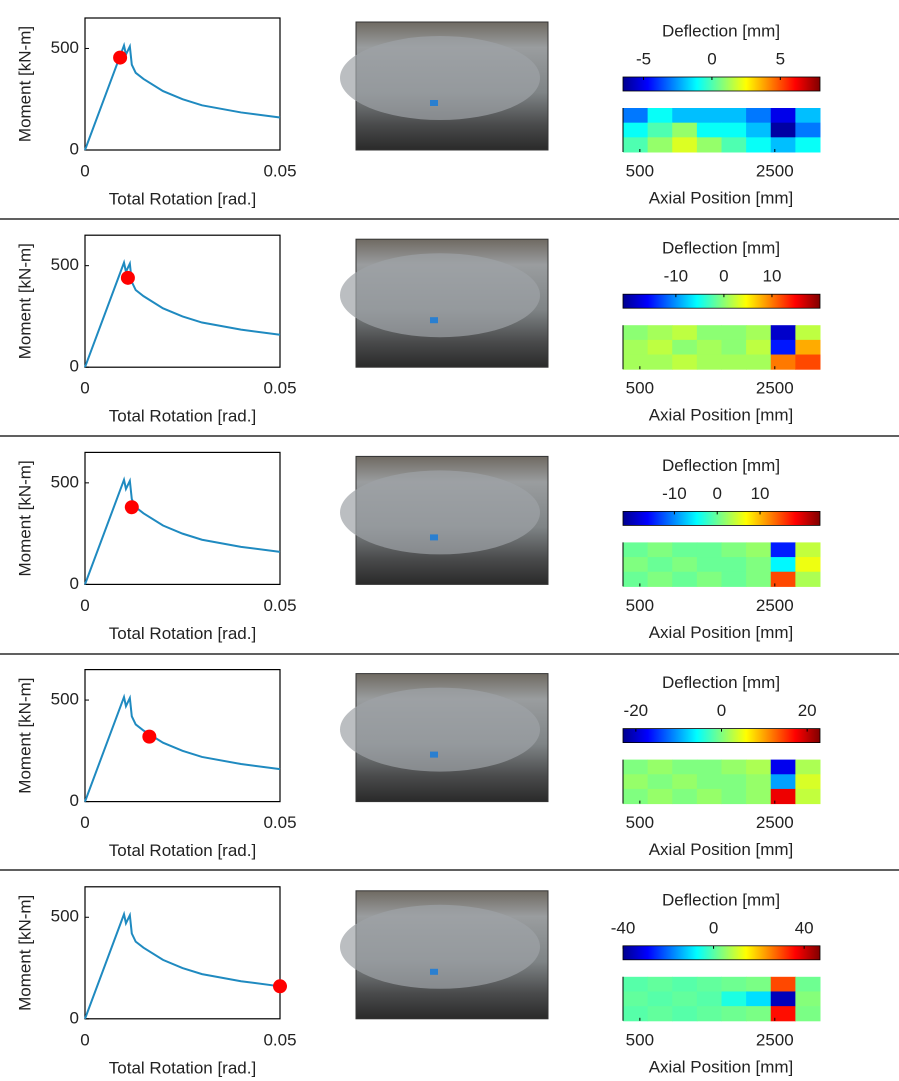 This screenshot has width=899, height=1081. I want to click on colorbar-tick-label: 20, so click(807, 710).